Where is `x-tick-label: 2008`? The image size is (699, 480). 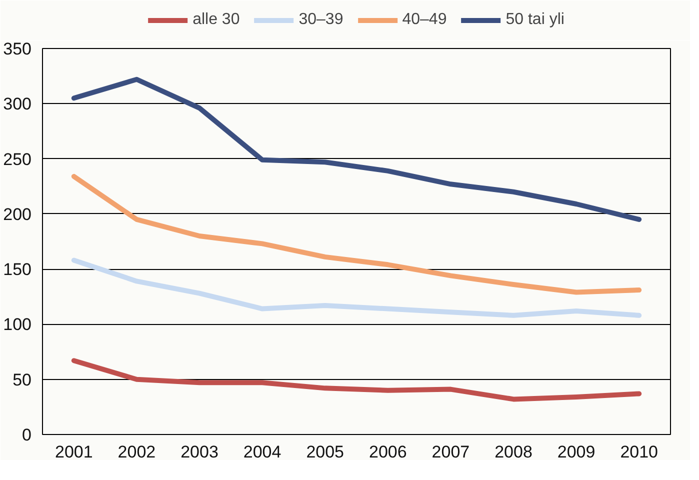
x-tick-label: 2008 is located at coordinates (513, 452).